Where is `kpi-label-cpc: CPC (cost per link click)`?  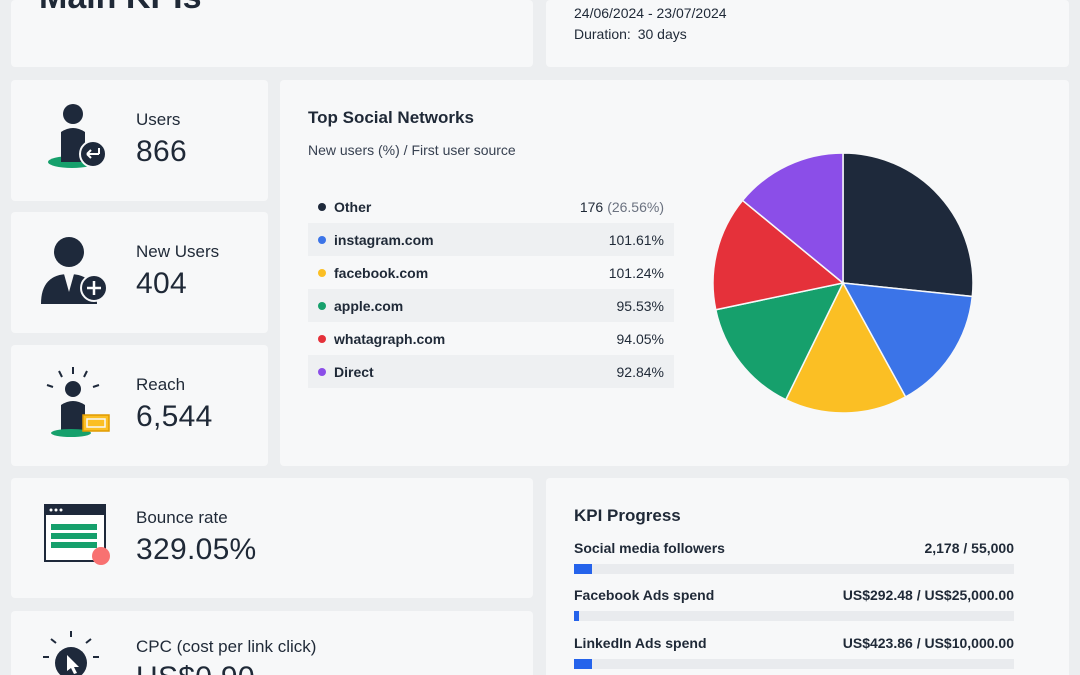
kpi-label-cpc: CPC (cost per link click) is located at coordinates (226, 646).